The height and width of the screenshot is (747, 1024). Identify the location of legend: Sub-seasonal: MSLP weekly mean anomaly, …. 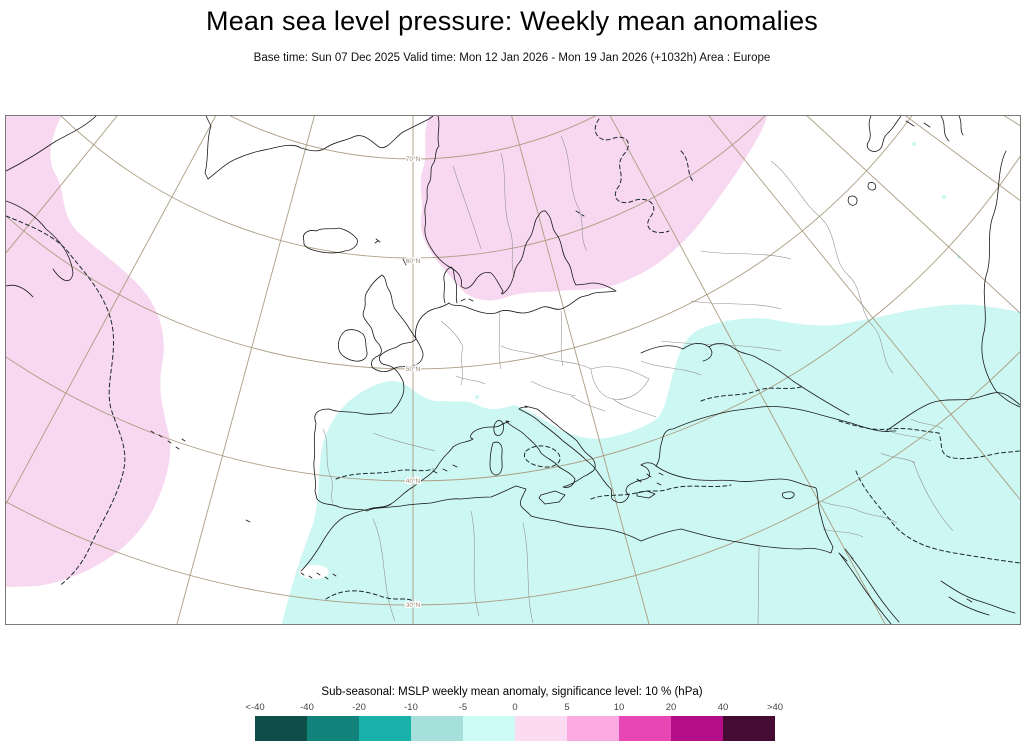
(512, 703).